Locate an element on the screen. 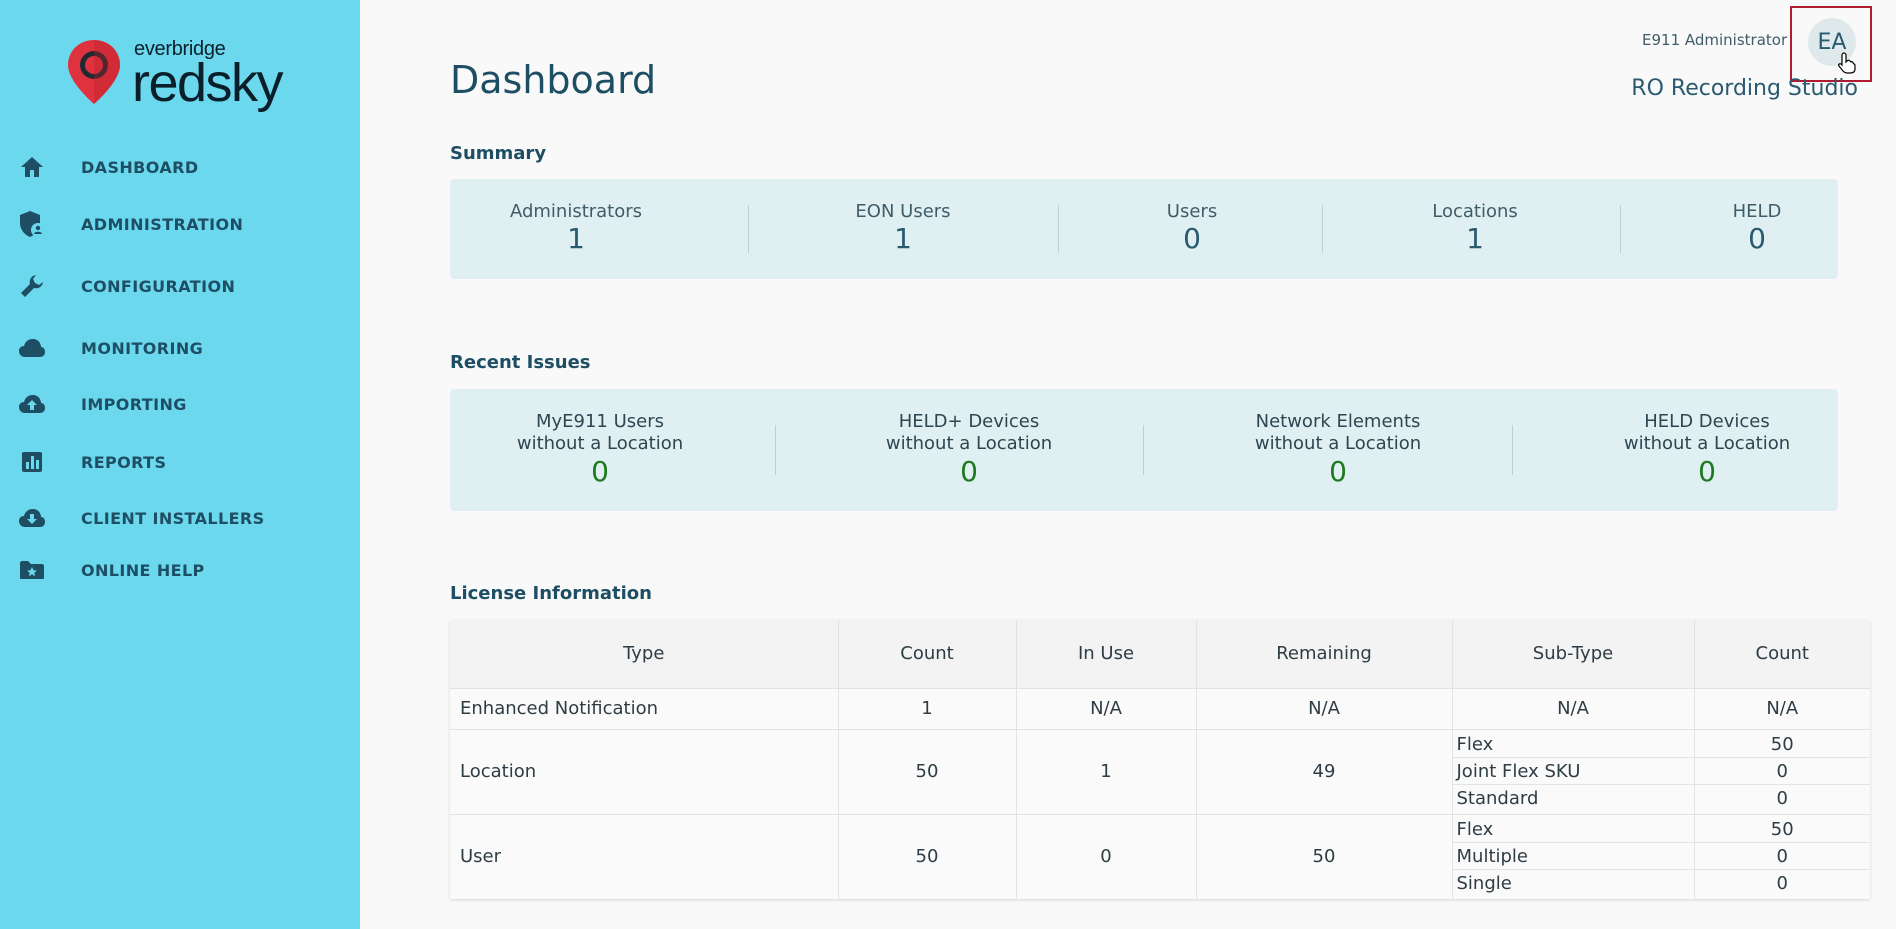 This screenshot has height=929, width=1896. license-remaining: N/A is located at coordinates (1324, 708).